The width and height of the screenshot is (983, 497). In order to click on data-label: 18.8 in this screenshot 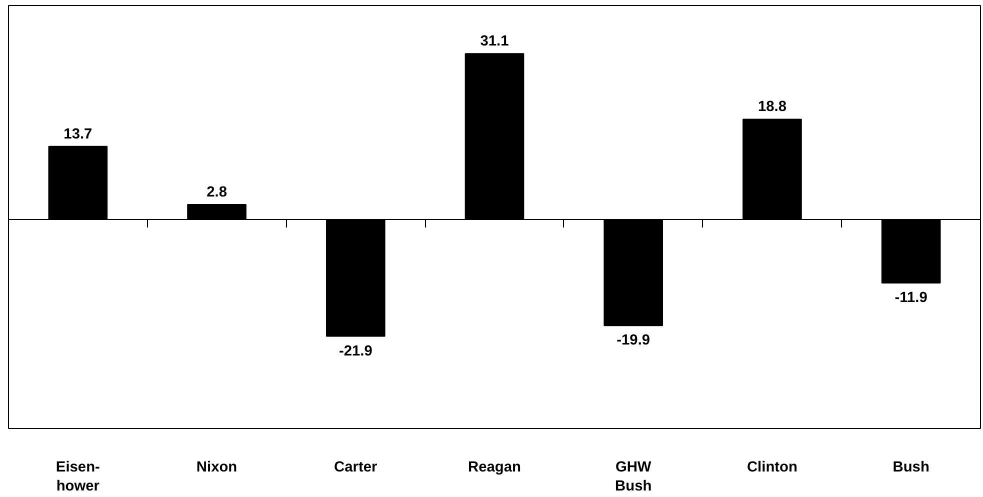, I will do `click(772, 107)`.